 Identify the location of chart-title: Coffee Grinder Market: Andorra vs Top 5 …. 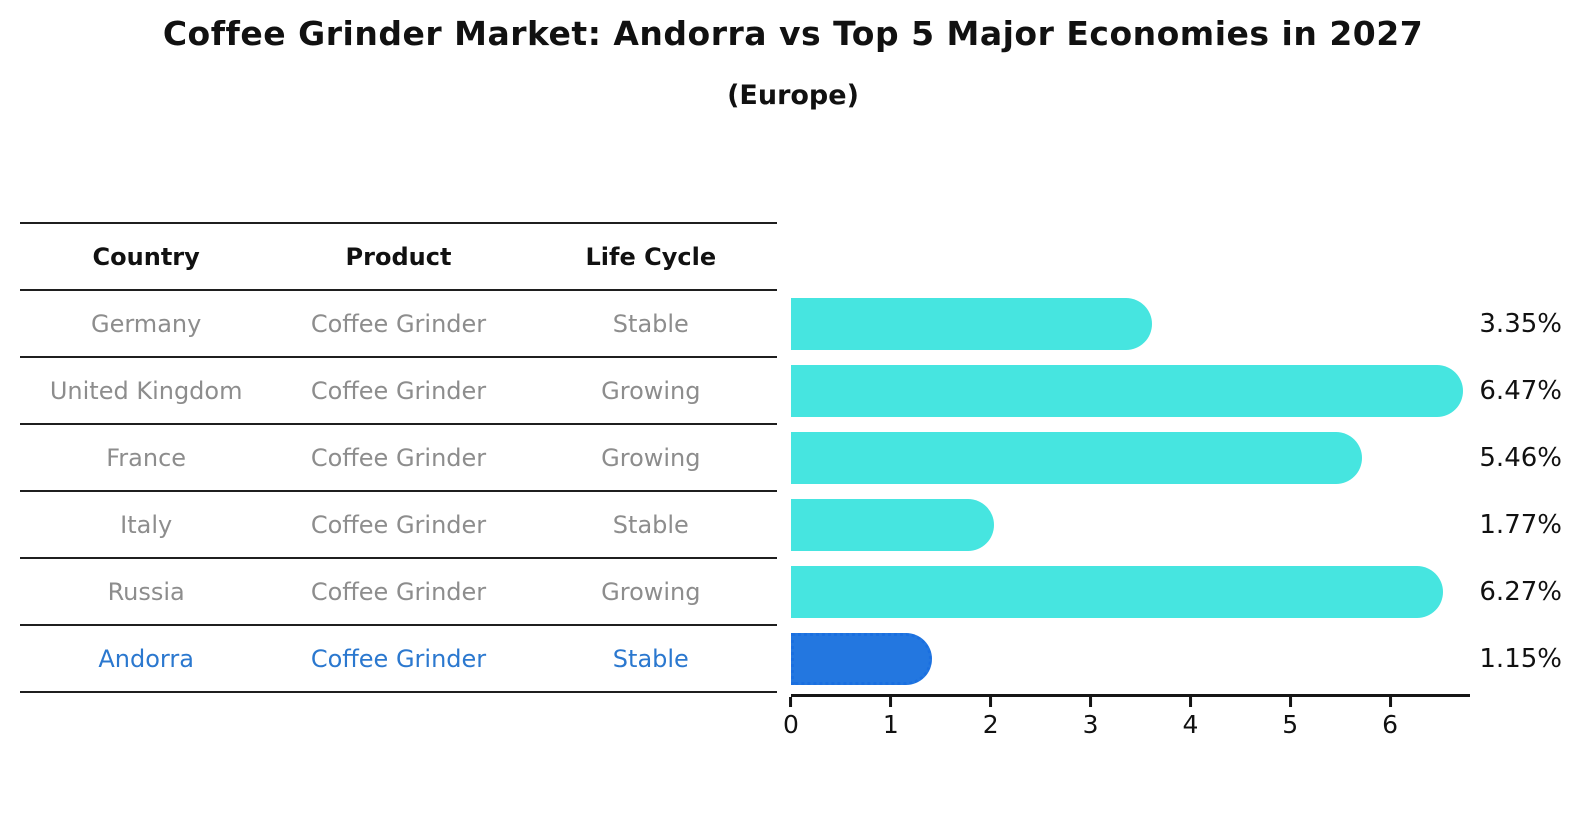
(793, 33).